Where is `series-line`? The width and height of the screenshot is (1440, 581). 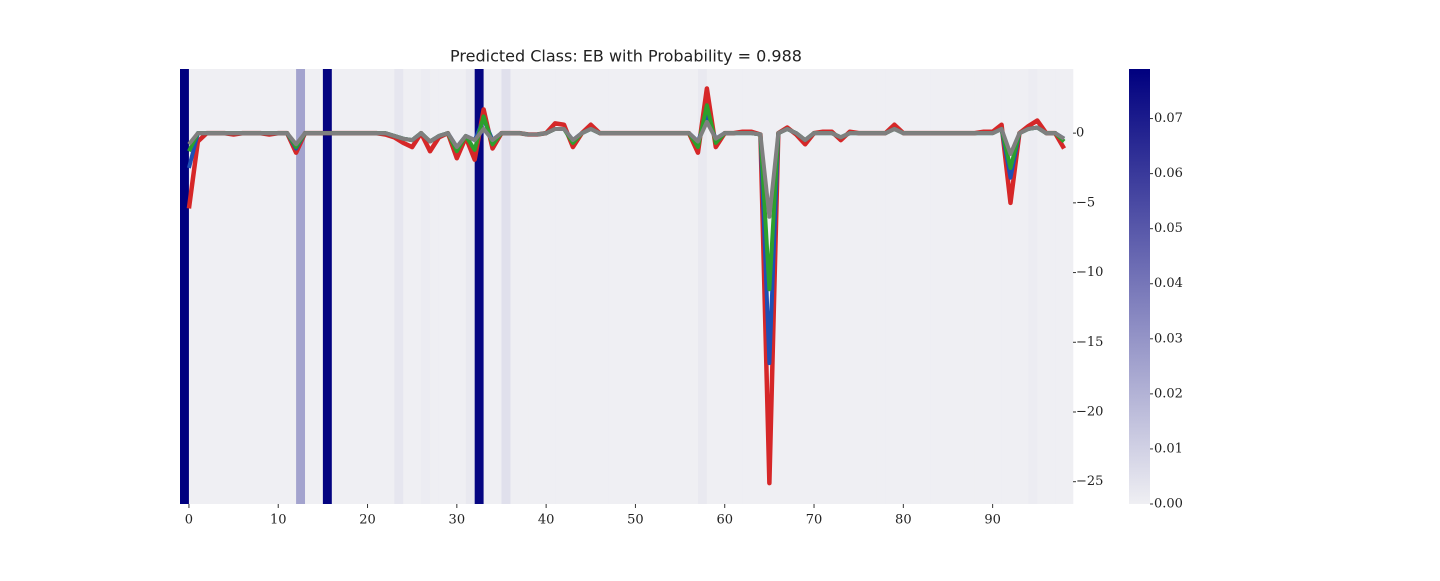 series-line is located at coordinates (626, 169).